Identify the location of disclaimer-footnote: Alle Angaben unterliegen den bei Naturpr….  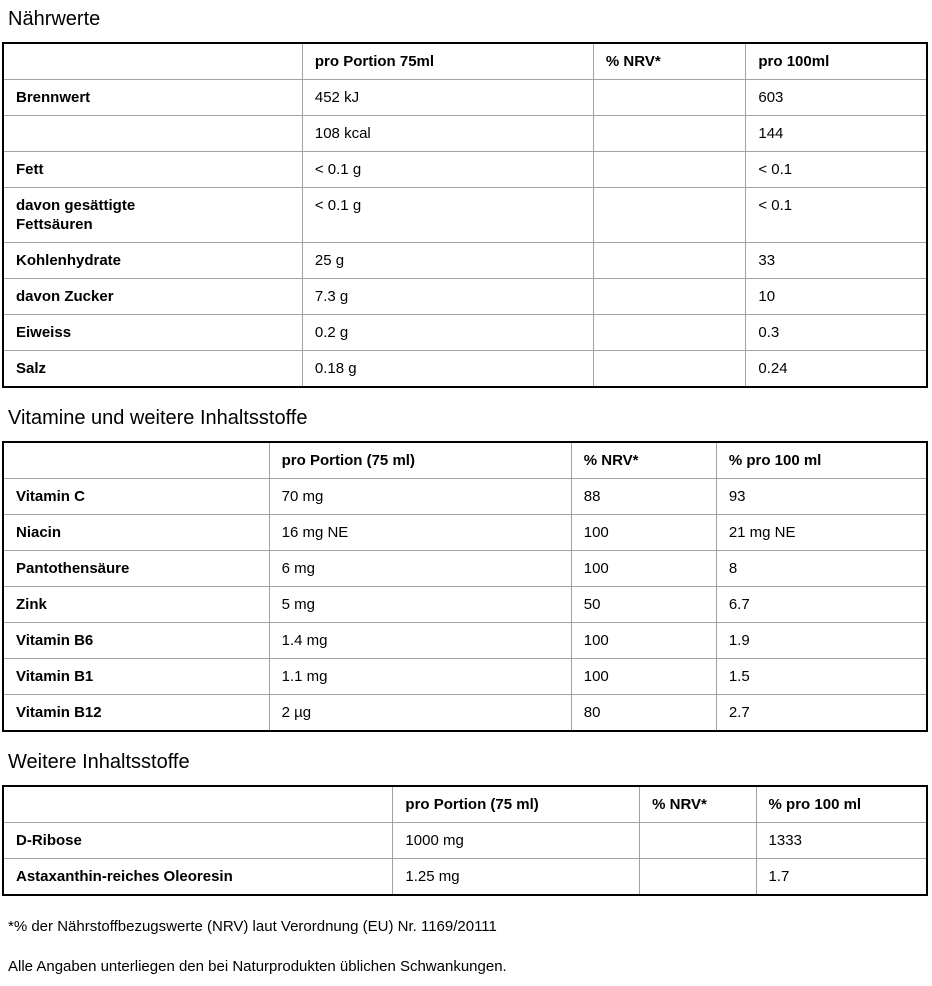
(257, 966).